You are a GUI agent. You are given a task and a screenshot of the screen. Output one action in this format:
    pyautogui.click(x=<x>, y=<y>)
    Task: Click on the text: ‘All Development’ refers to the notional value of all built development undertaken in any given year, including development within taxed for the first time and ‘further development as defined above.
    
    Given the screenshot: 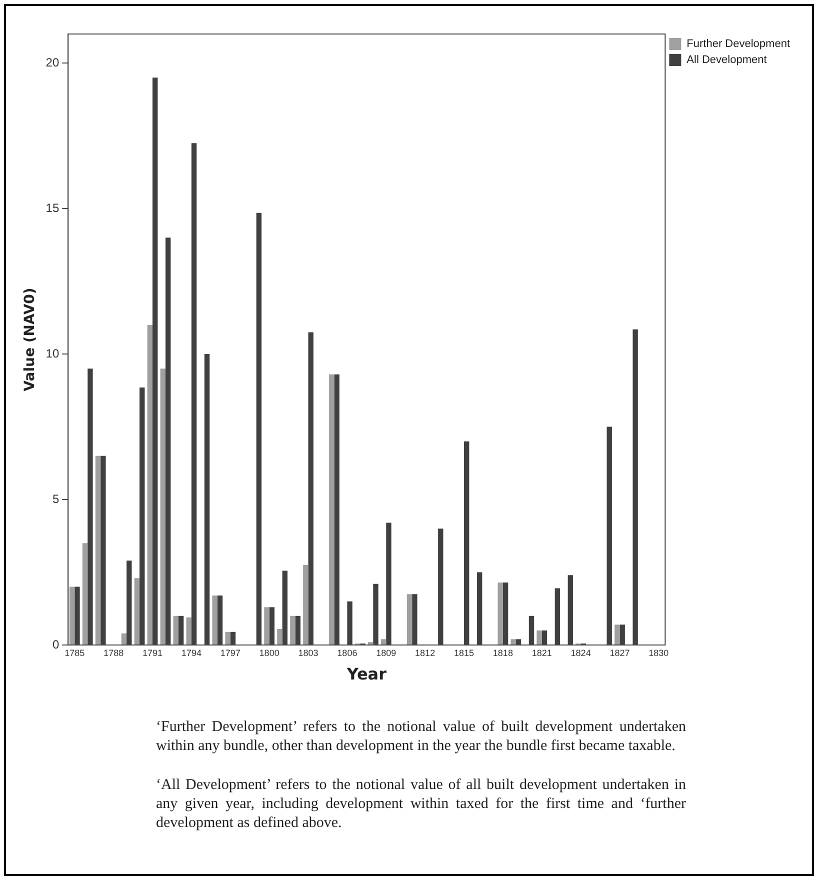 What is the action you would take?
    pyautogui.click(x=421, y=804)
    